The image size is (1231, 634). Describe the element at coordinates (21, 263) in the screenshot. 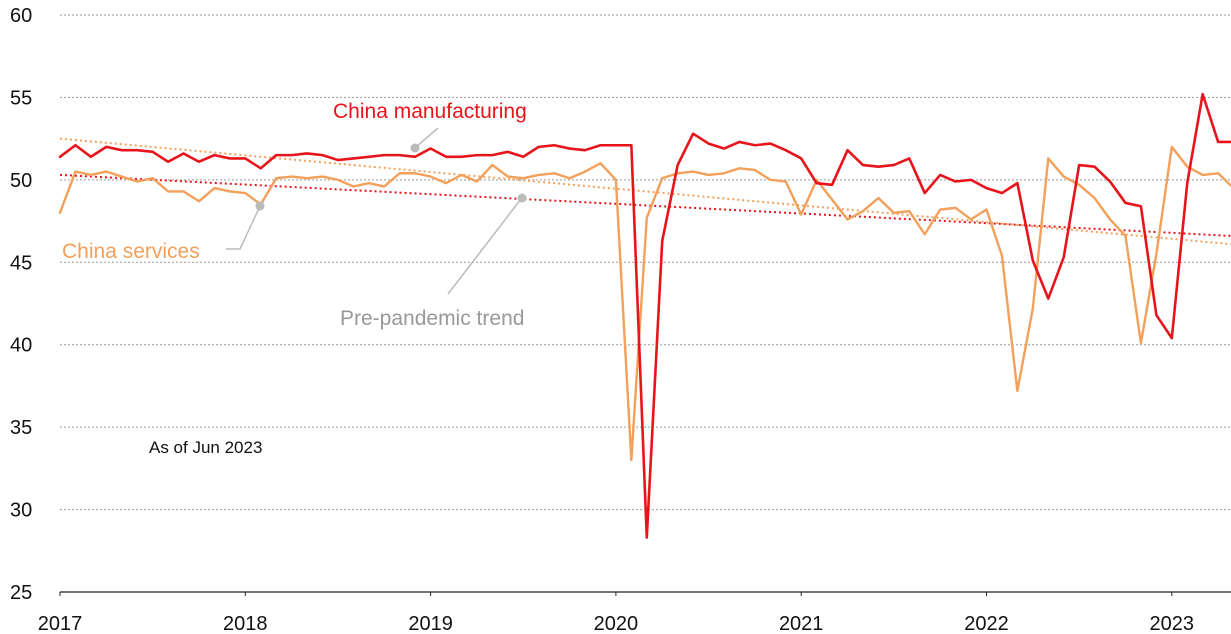

I see `y-tick-45: 45` at that location.